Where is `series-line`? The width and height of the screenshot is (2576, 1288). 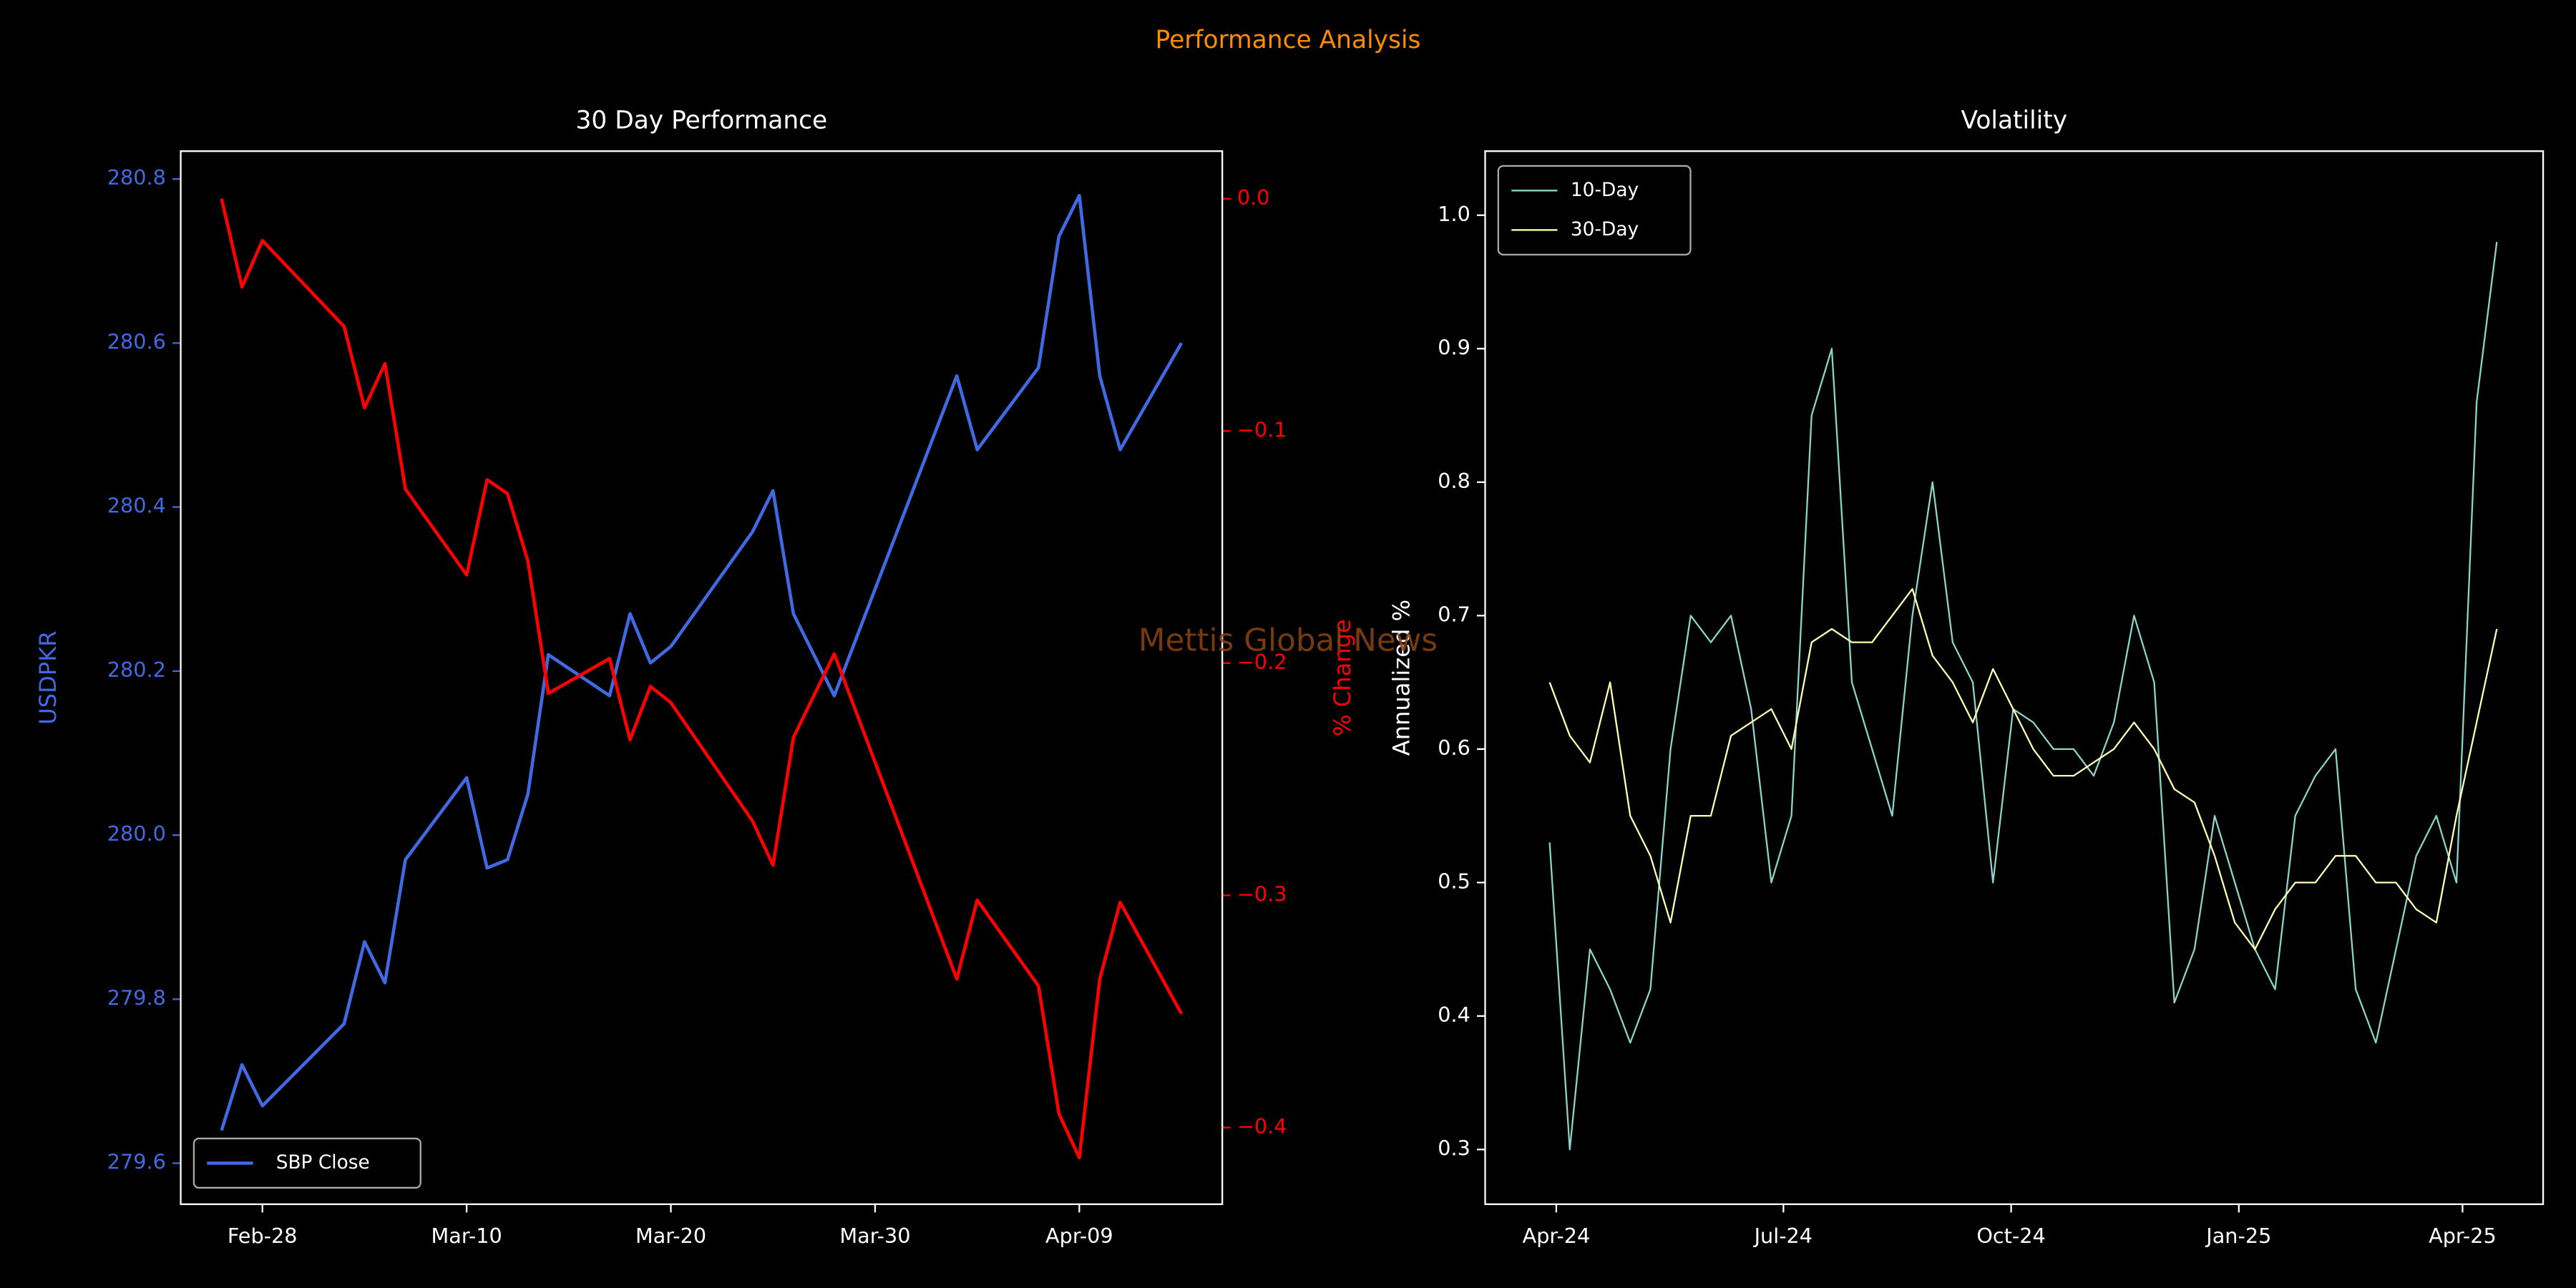
series-line is located at coordinates (2023, 769).